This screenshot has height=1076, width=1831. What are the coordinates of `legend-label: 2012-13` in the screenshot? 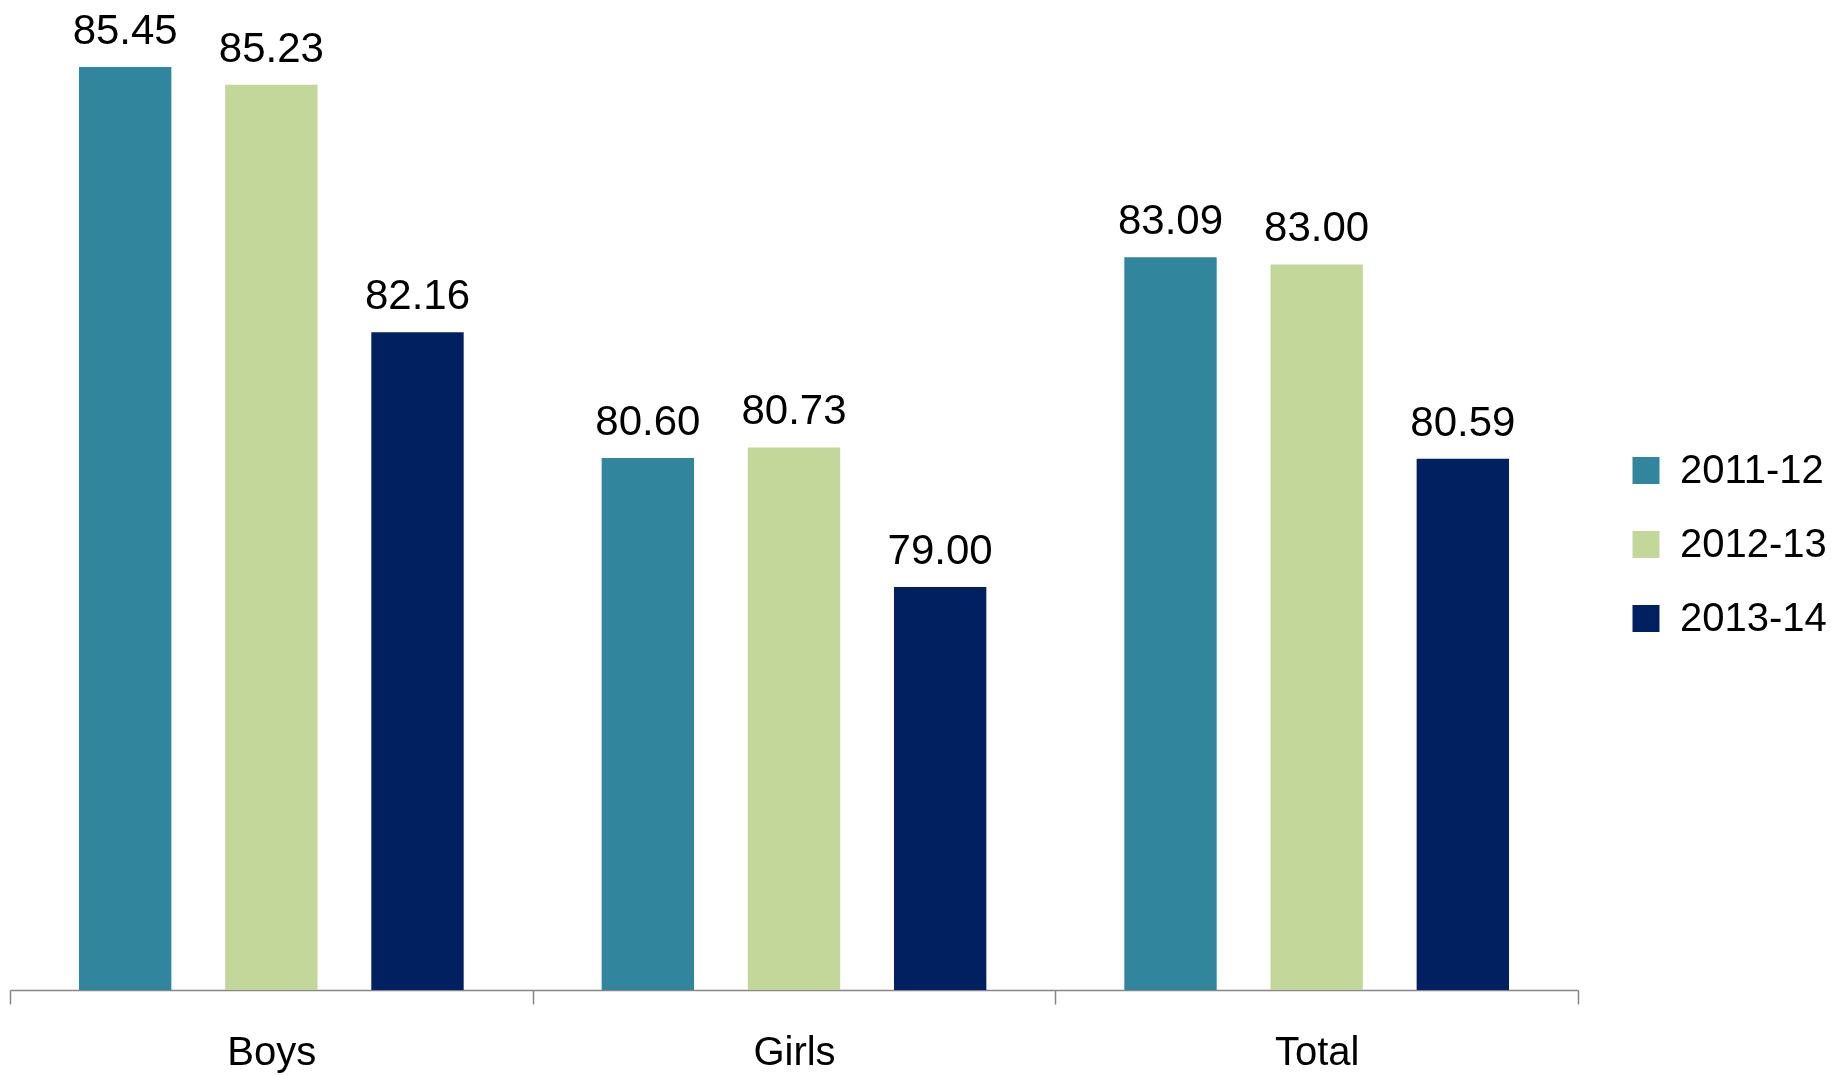 It's located at (1753, 542).